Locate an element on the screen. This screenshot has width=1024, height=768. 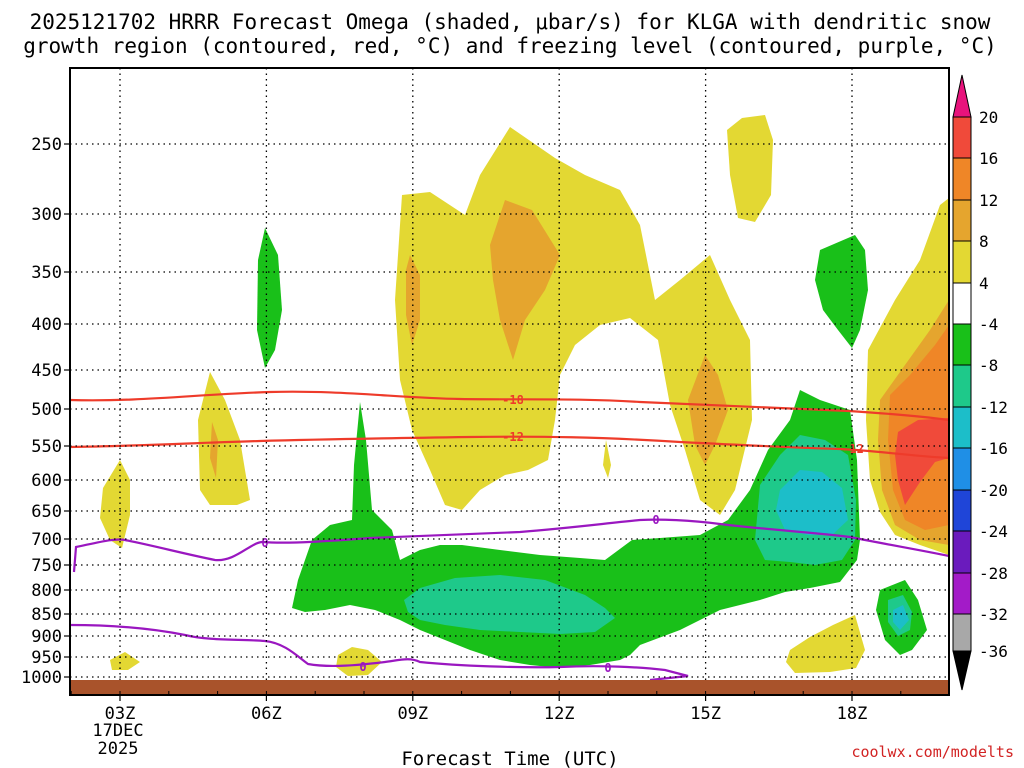
y-tick-250: 250 is located at coordinates (46, 145).